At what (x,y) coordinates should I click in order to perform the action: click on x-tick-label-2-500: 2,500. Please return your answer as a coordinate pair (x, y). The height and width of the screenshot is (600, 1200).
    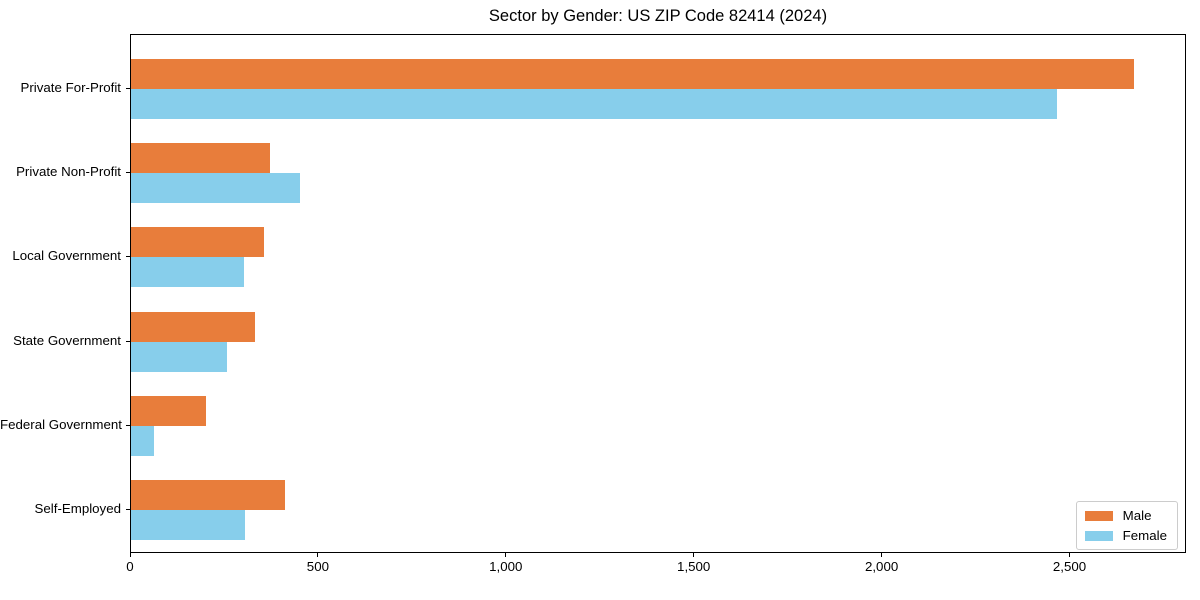
    Looking at the image, I should click on (1069, 566).